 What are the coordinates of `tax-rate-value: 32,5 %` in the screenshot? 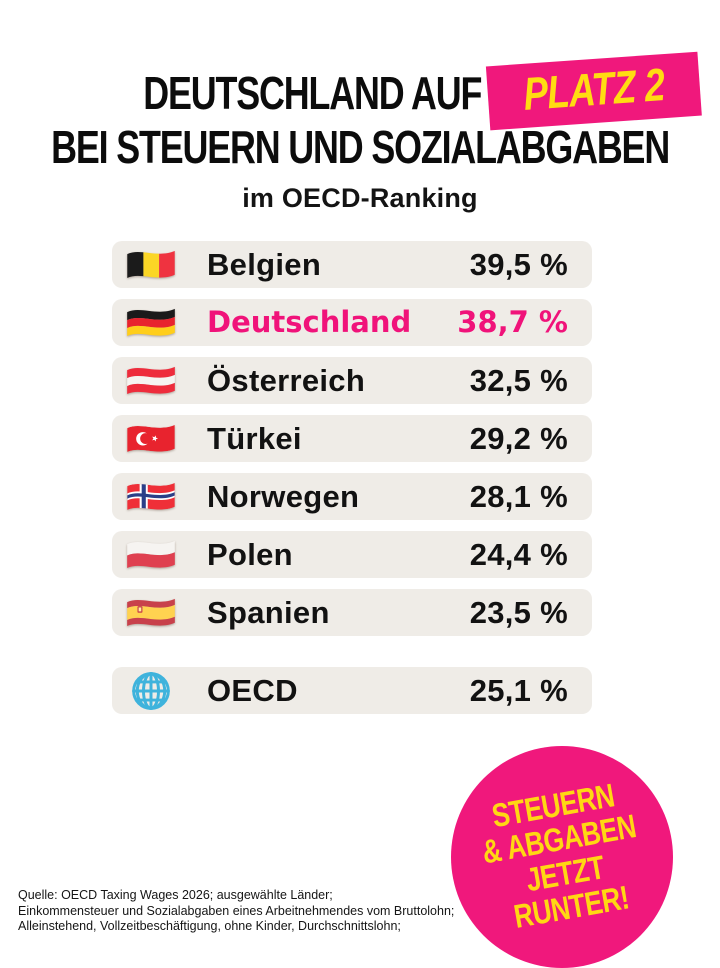 It's located at (518, 380).